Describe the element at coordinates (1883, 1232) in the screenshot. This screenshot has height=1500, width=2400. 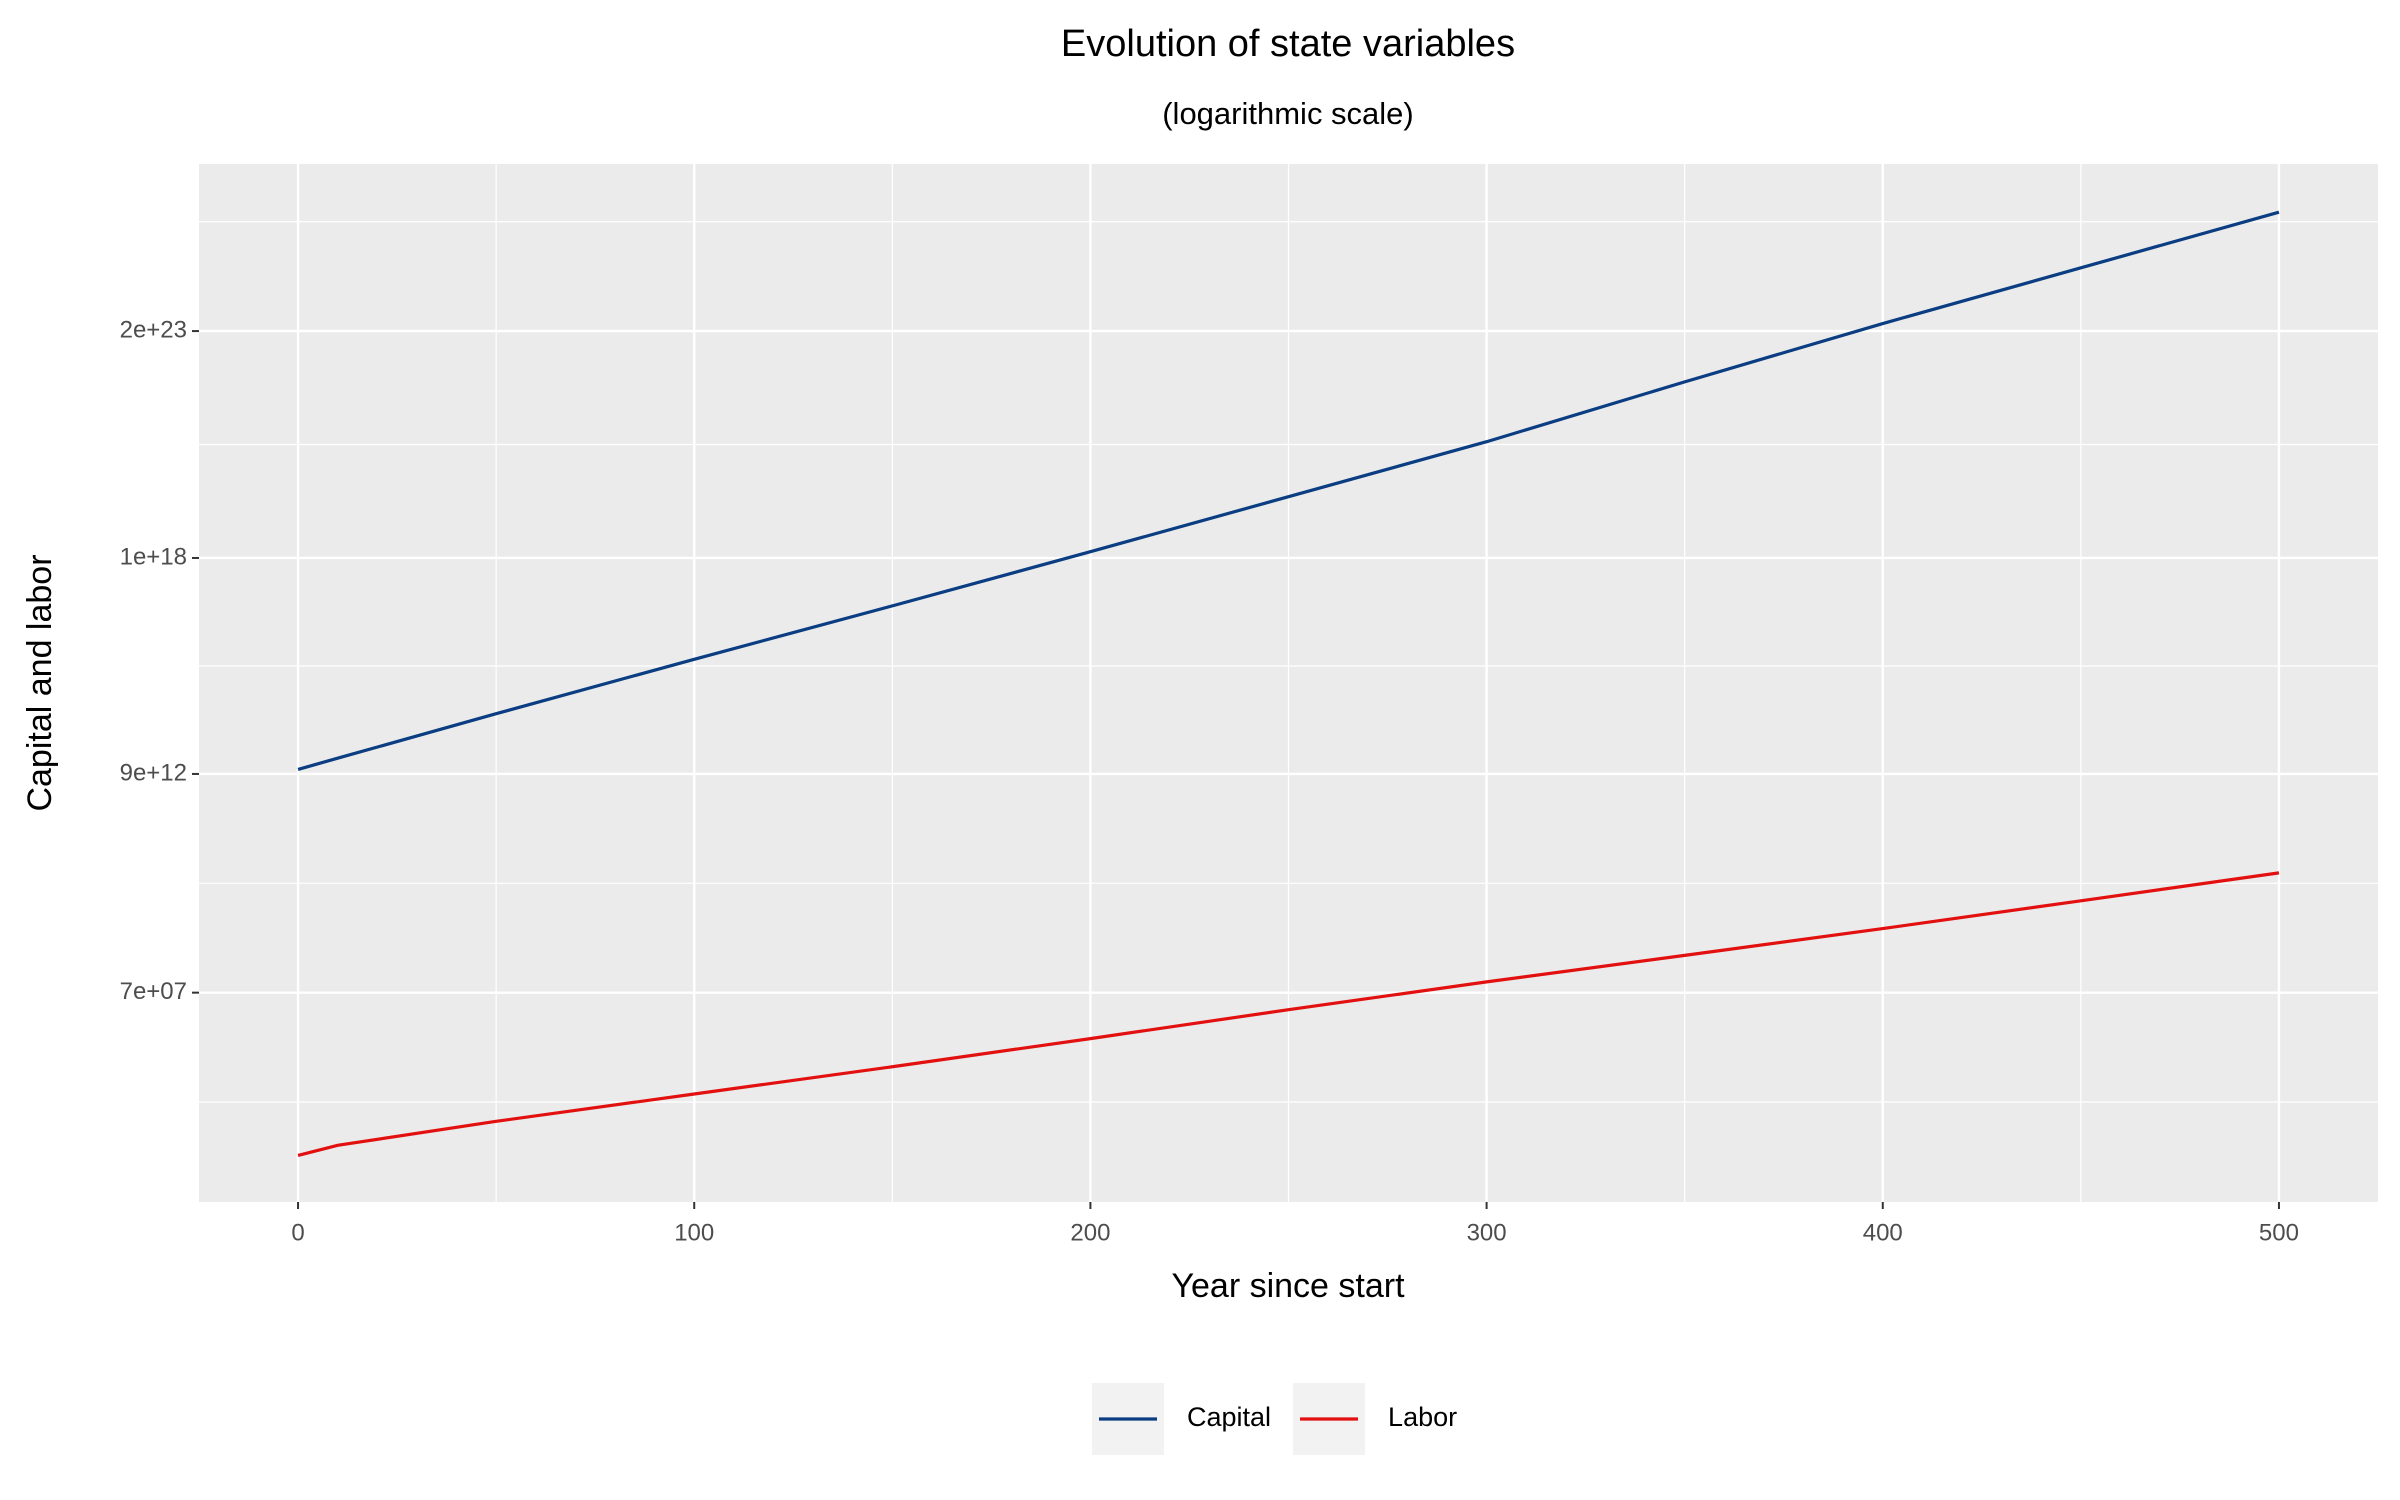
I see `x-tick-label: 400` at that location.